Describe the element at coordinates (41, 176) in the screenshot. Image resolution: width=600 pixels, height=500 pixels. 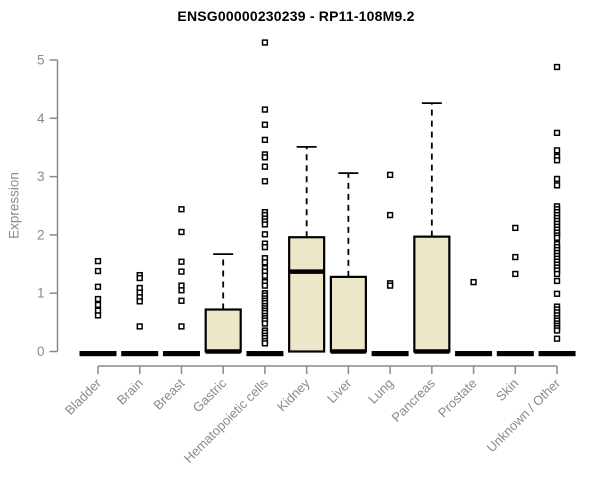
I see `y-tick-label: 3` at that location.